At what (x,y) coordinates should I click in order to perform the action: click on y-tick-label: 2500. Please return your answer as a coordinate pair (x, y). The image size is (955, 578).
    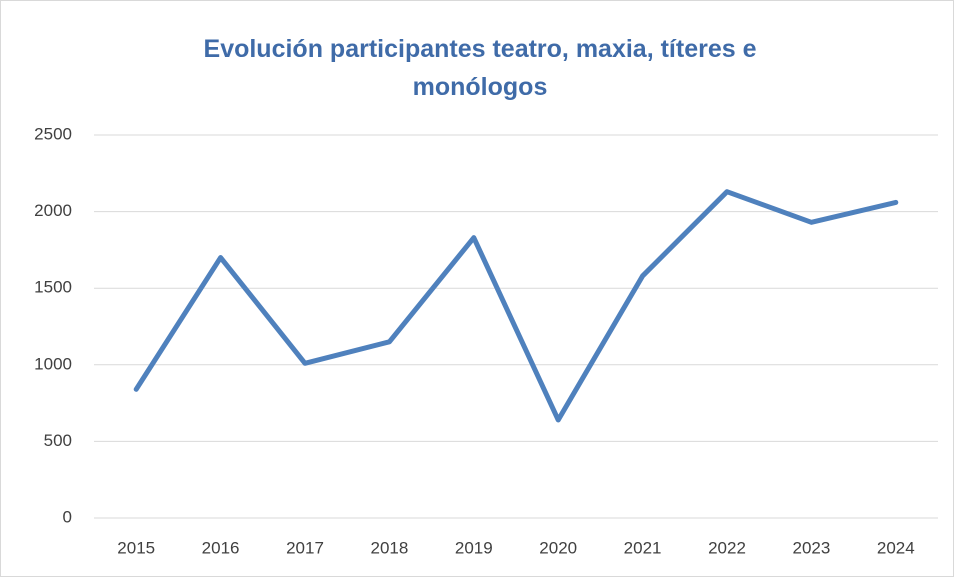
    Looking at the image, I should click on (53, 133).